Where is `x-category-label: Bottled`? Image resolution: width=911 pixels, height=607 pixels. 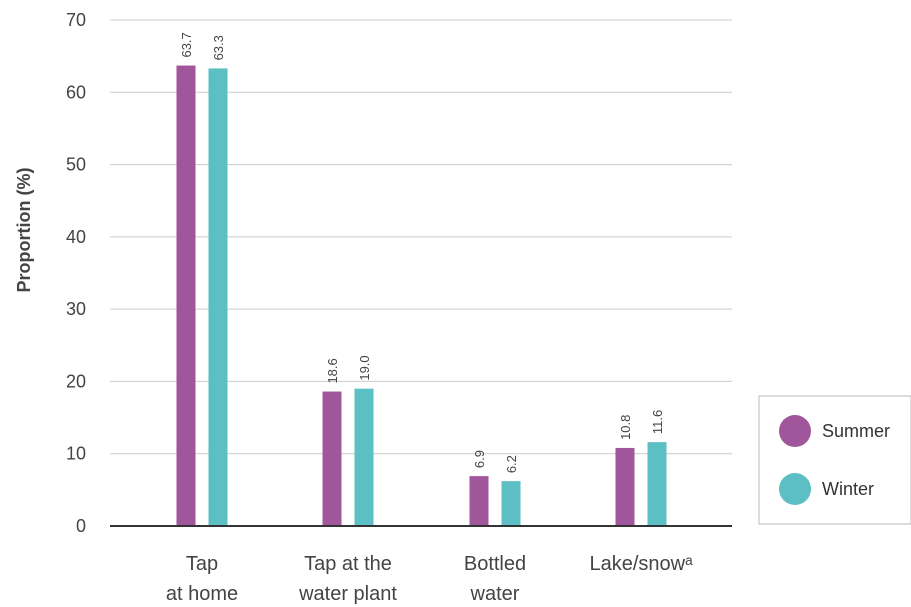 x-category-label: Bottled is located at coordinates (495, 564).